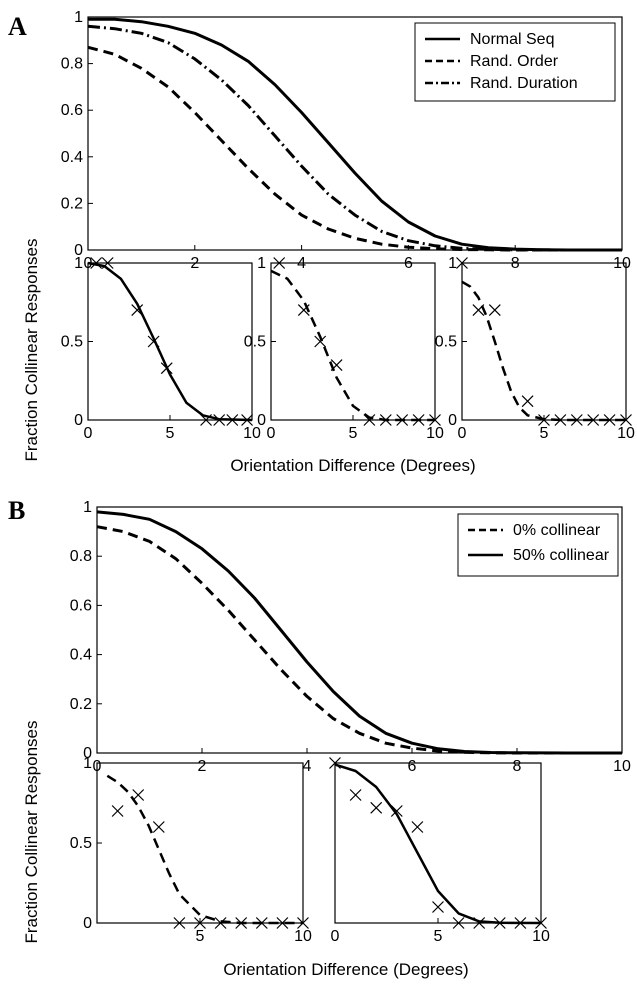  What do you see at coordinates (72, 64) in the screenshot?
I see `y-tick-label: 0.8` at bounding box center [72, 64].